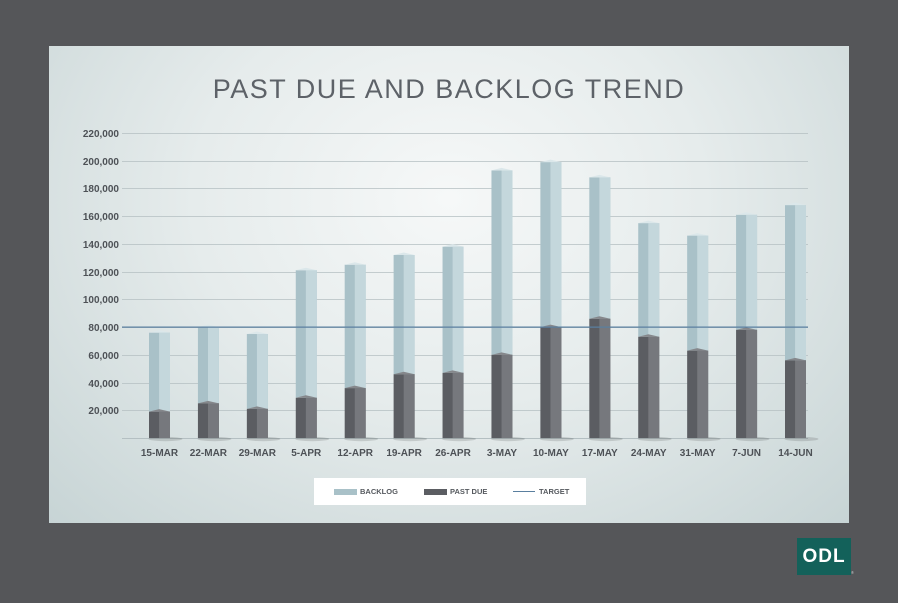  I want to click on x-tick-label: 29-MAR, so click(258, 453).